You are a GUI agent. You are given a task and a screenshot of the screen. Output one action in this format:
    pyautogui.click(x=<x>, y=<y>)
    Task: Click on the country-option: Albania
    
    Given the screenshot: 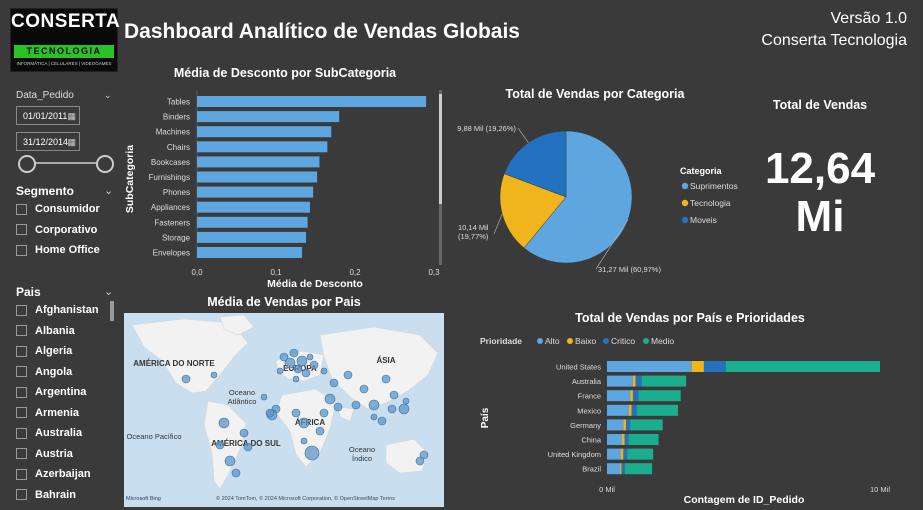 What is the action you would take?
    pyautogui.click(x=66, y=331)
    